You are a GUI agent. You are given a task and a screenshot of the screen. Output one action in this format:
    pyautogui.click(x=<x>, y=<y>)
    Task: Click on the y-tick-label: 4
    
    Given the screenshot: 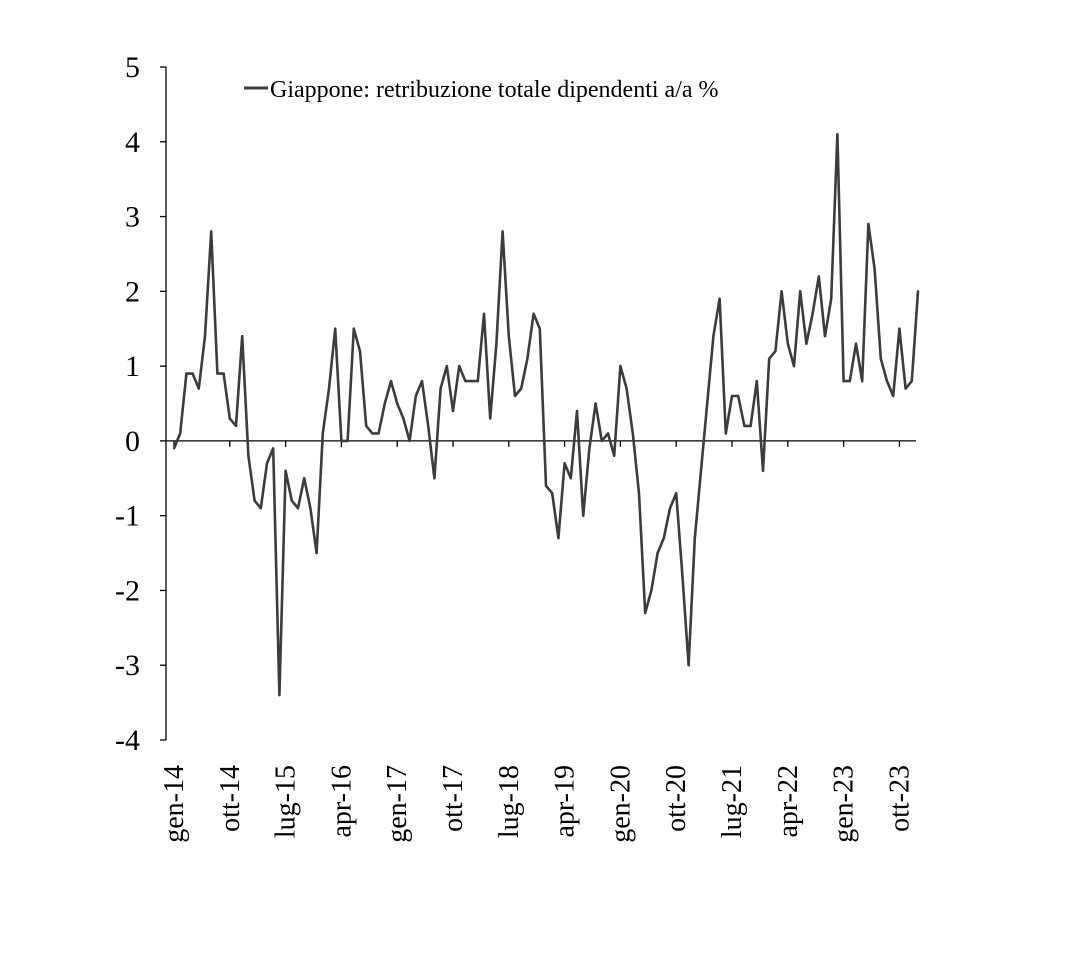 What is the action you would take?
    pyautogui.click(x=132, y=142)
    